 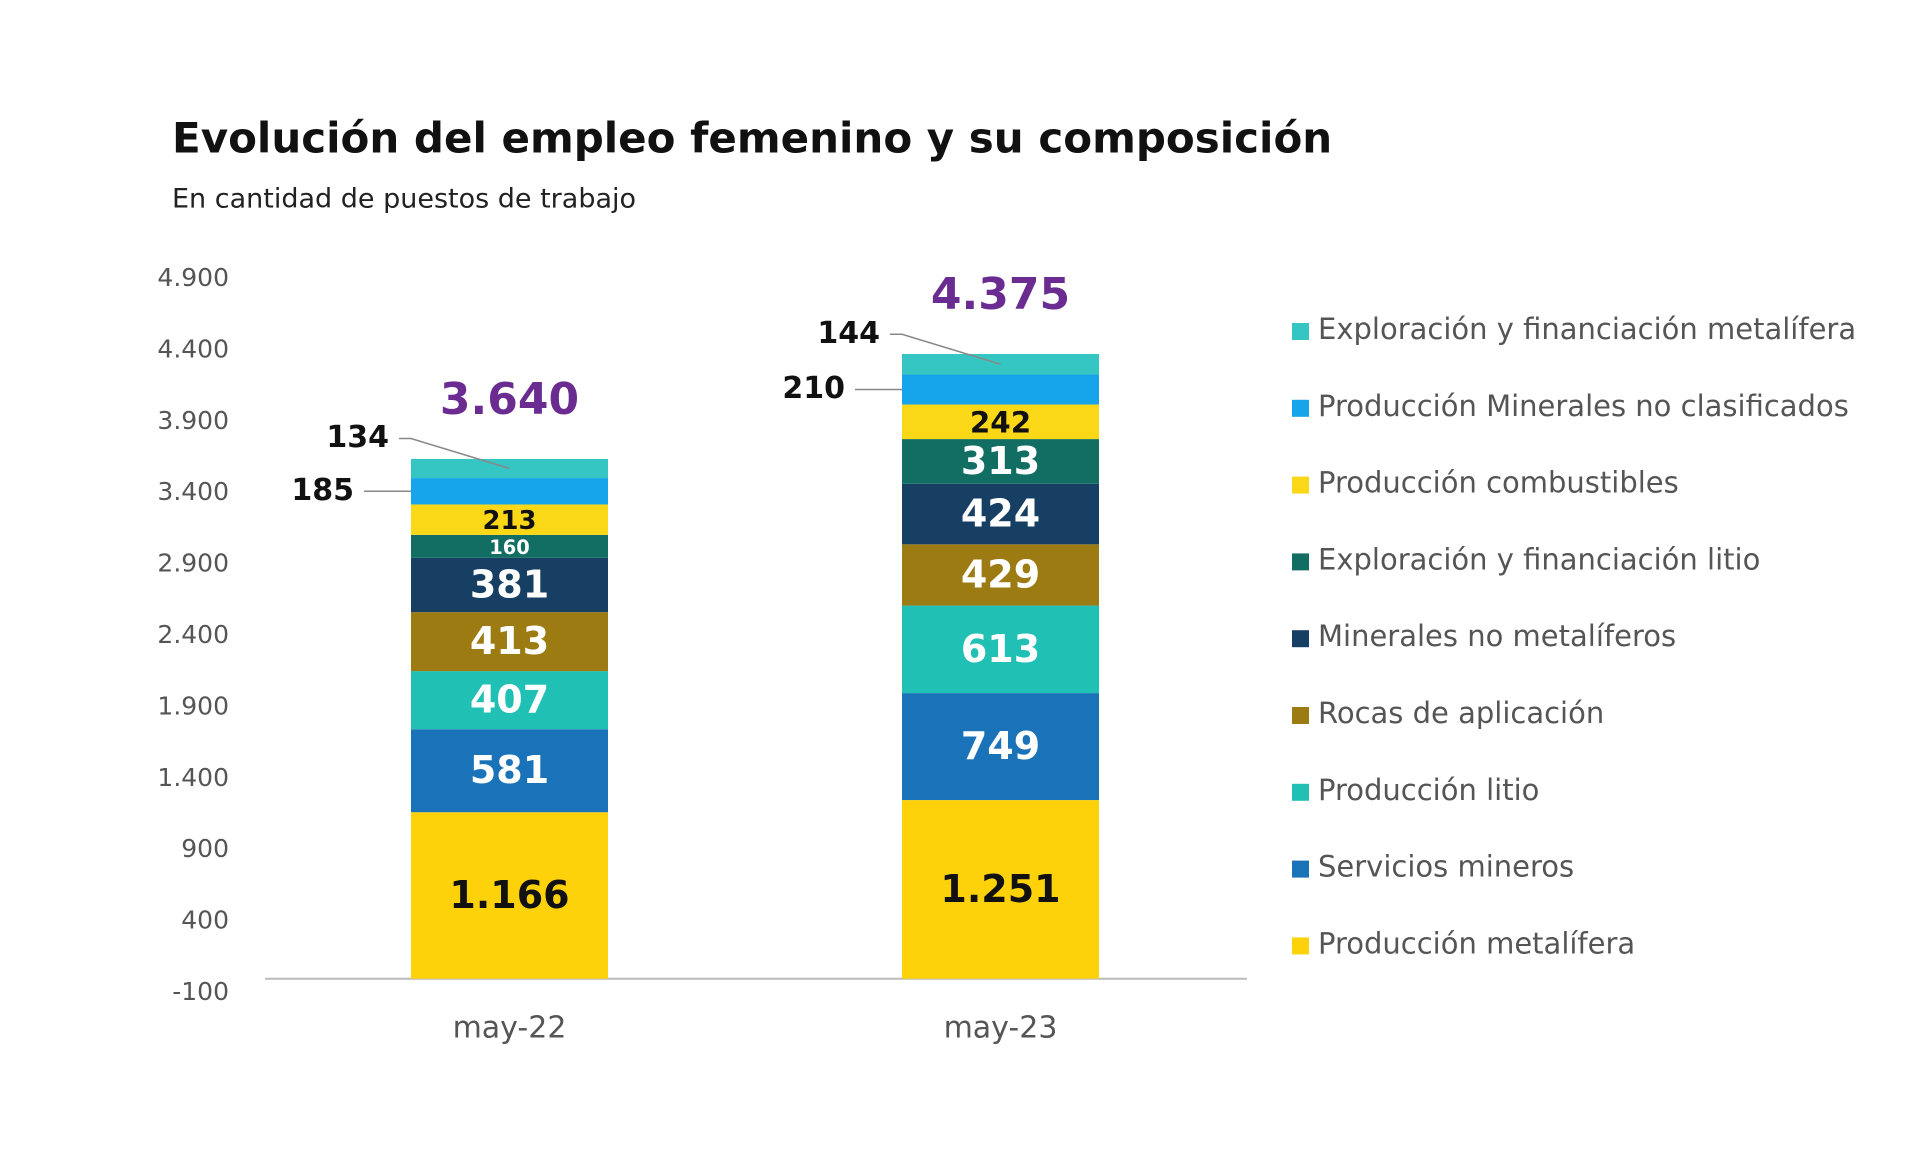 What do you see at coordinates (193, 277) in the screenshot?
I see `y-tick-label: 4.900` at bounding box center [193, 277].